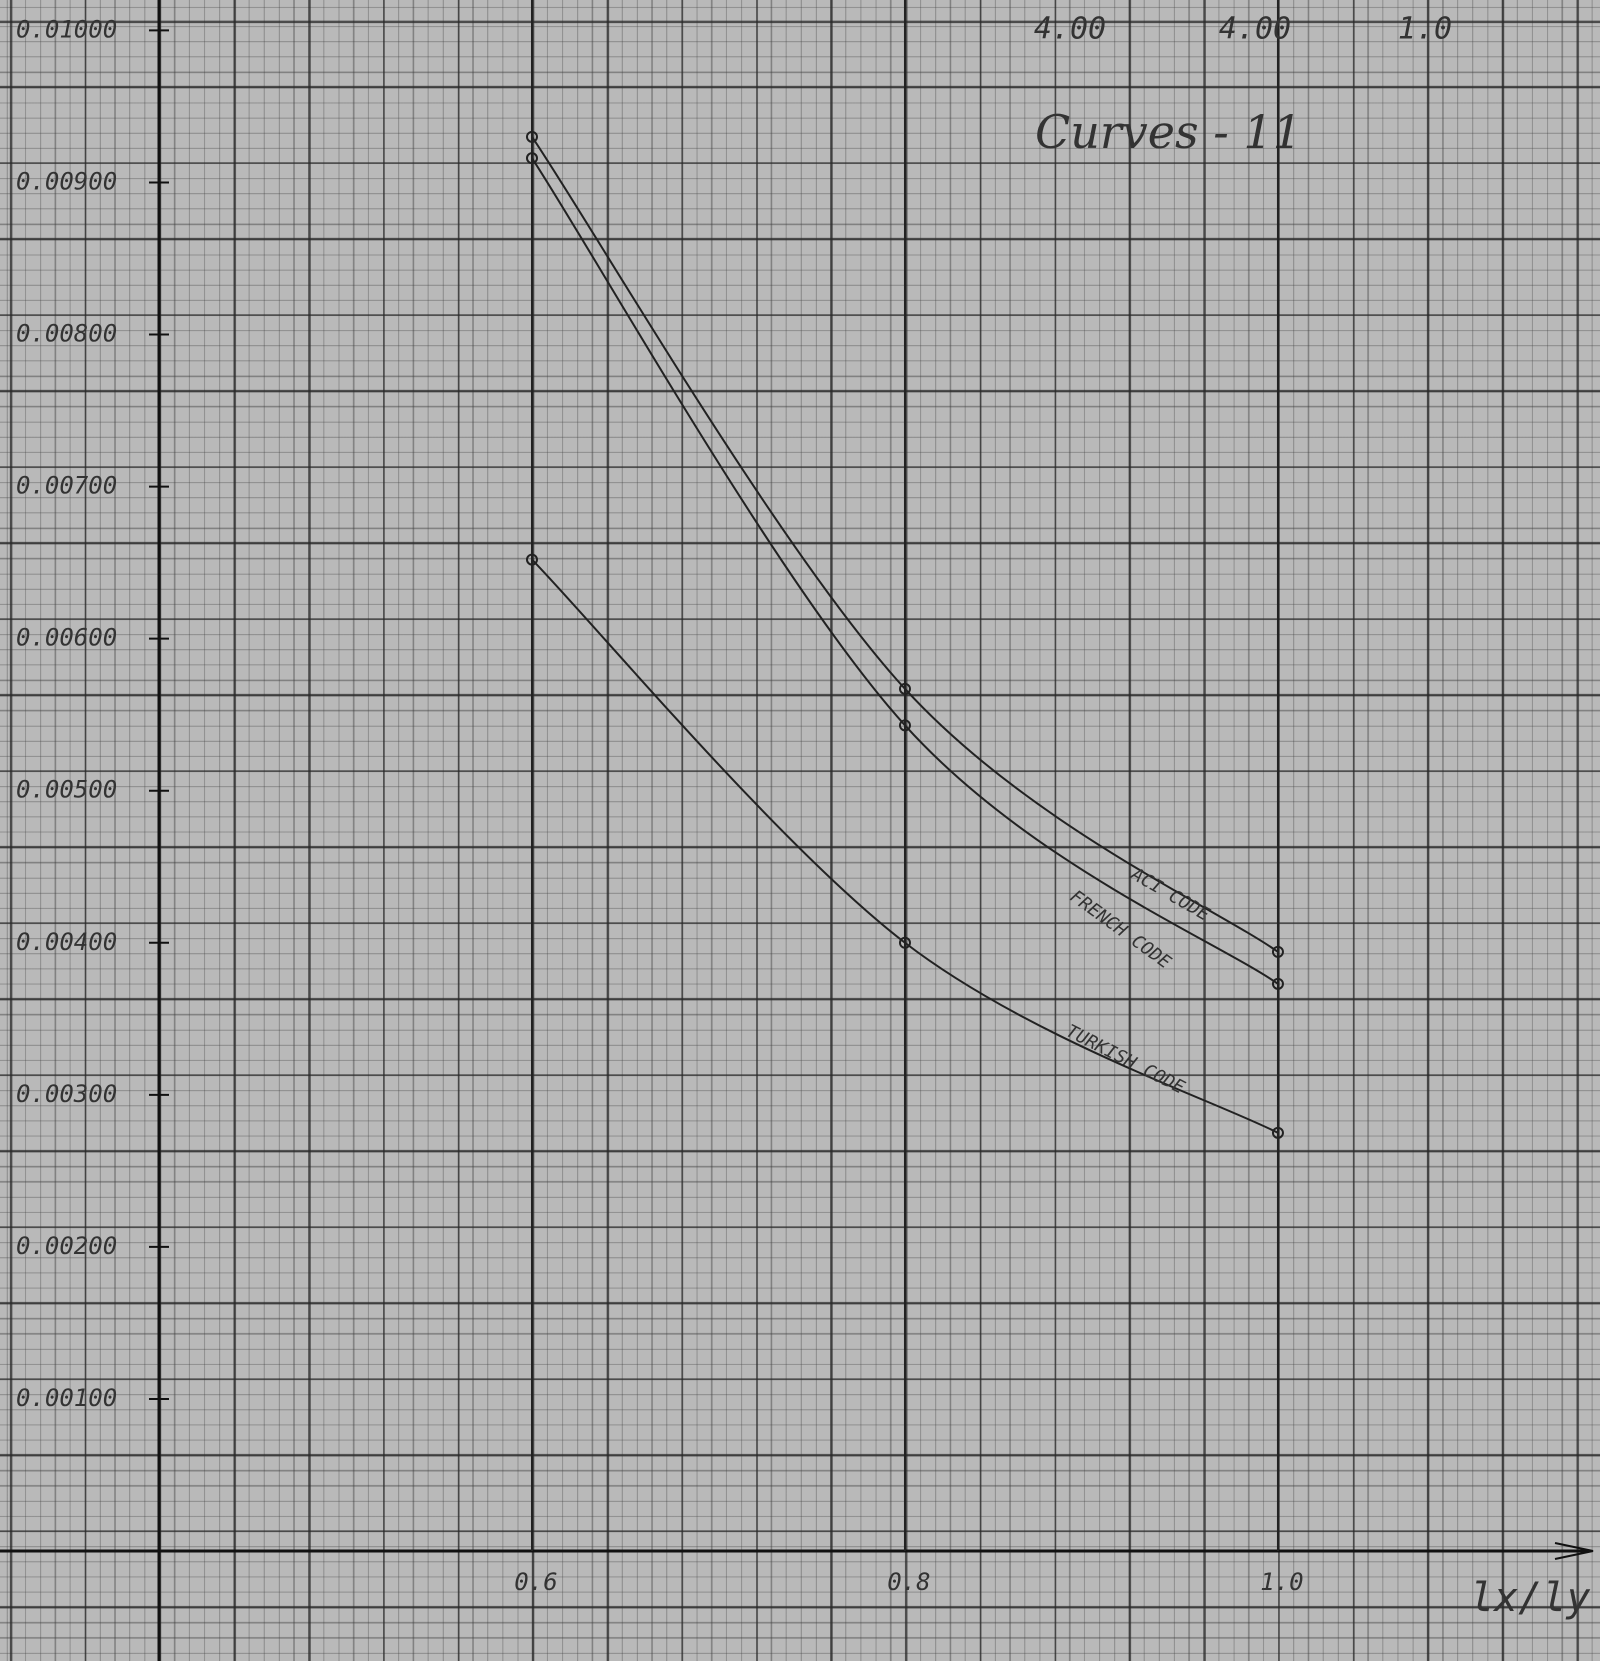 This screenshot has height=1661, width=1600. What do you see at coordinates (1168, 132) in the screenshot?
I see `chart-title: Curves - 11` at bounding box center [1168, 132].